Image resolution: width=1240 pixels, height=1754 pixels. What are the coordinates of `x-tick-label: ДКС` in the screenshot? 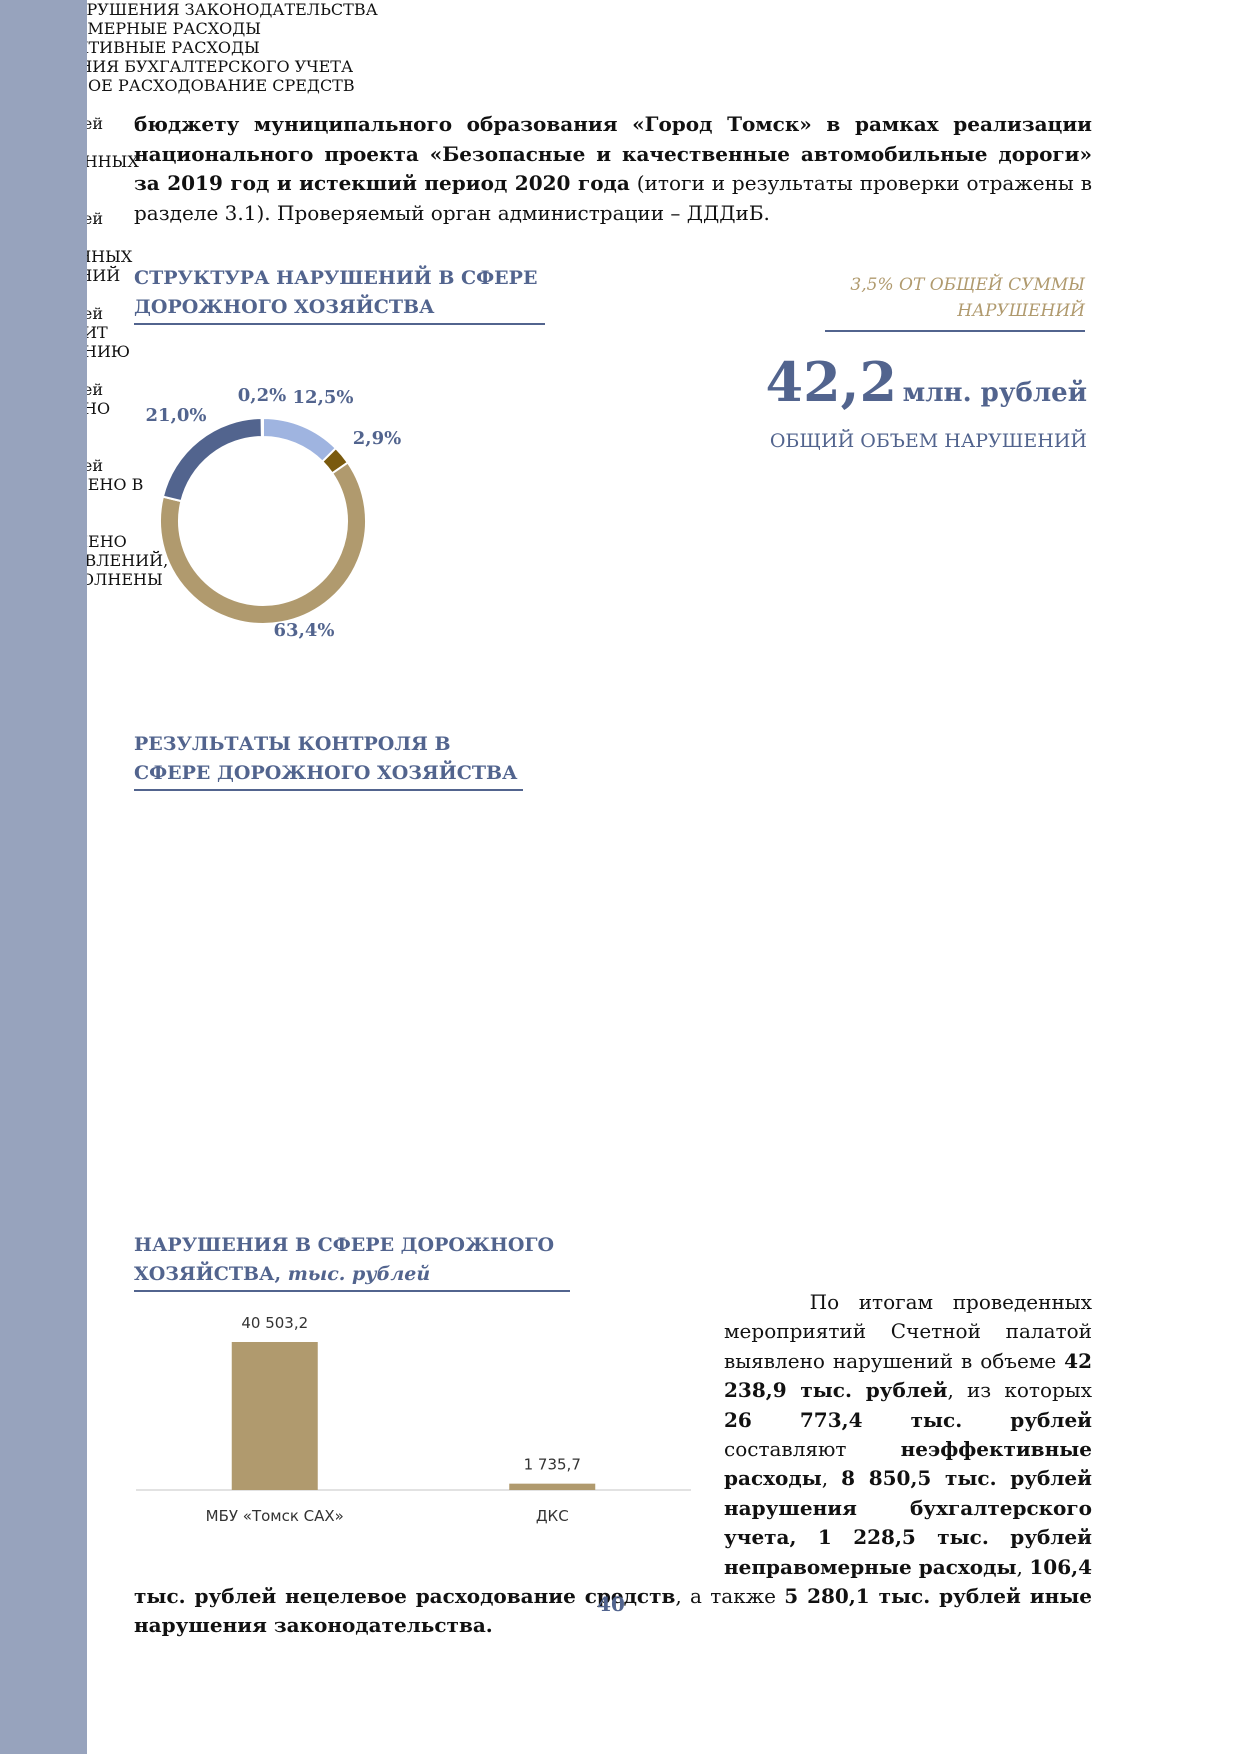 It's located at (552, 1516).